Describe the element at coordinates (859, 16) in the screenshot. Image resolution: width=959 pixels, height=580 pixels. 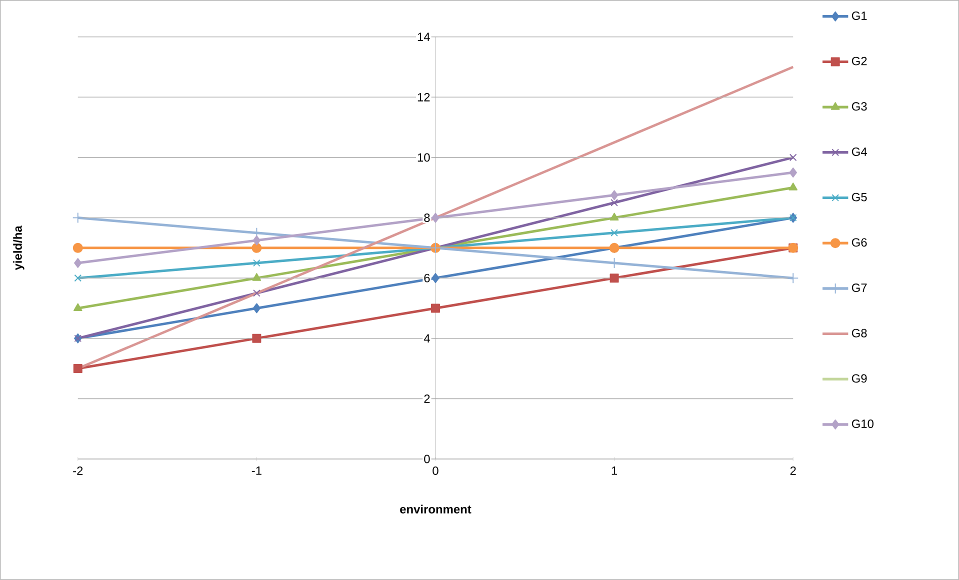
I see `legend-label: G1` at that location.